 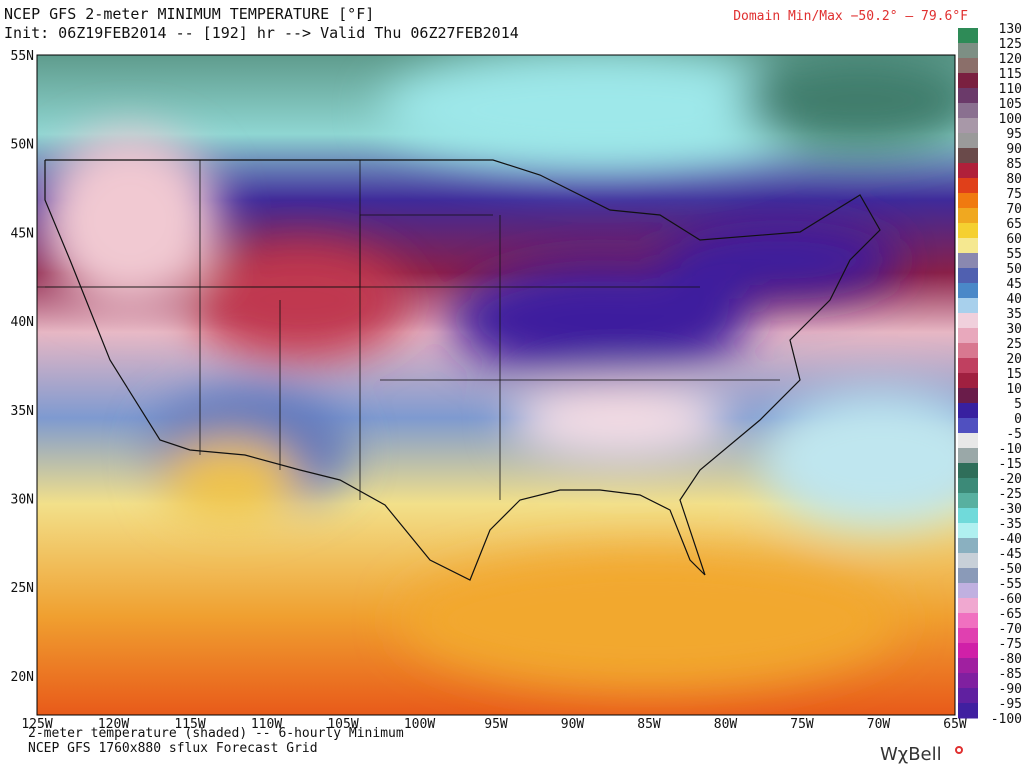 I want to click on lon-label: 65W, so click(x=955, y=724).